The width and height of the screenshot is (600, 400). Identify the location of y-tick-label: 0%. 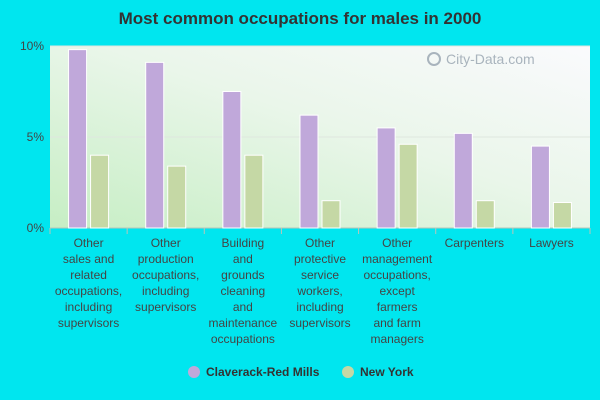
(36, 228).